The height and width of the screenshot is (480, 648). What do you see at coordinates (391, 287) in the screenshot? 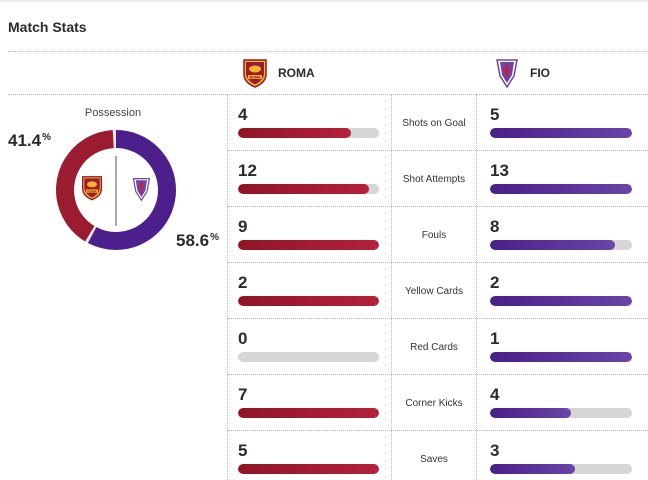
I see `label-column-left-divider` at bounding box center [391, 287].